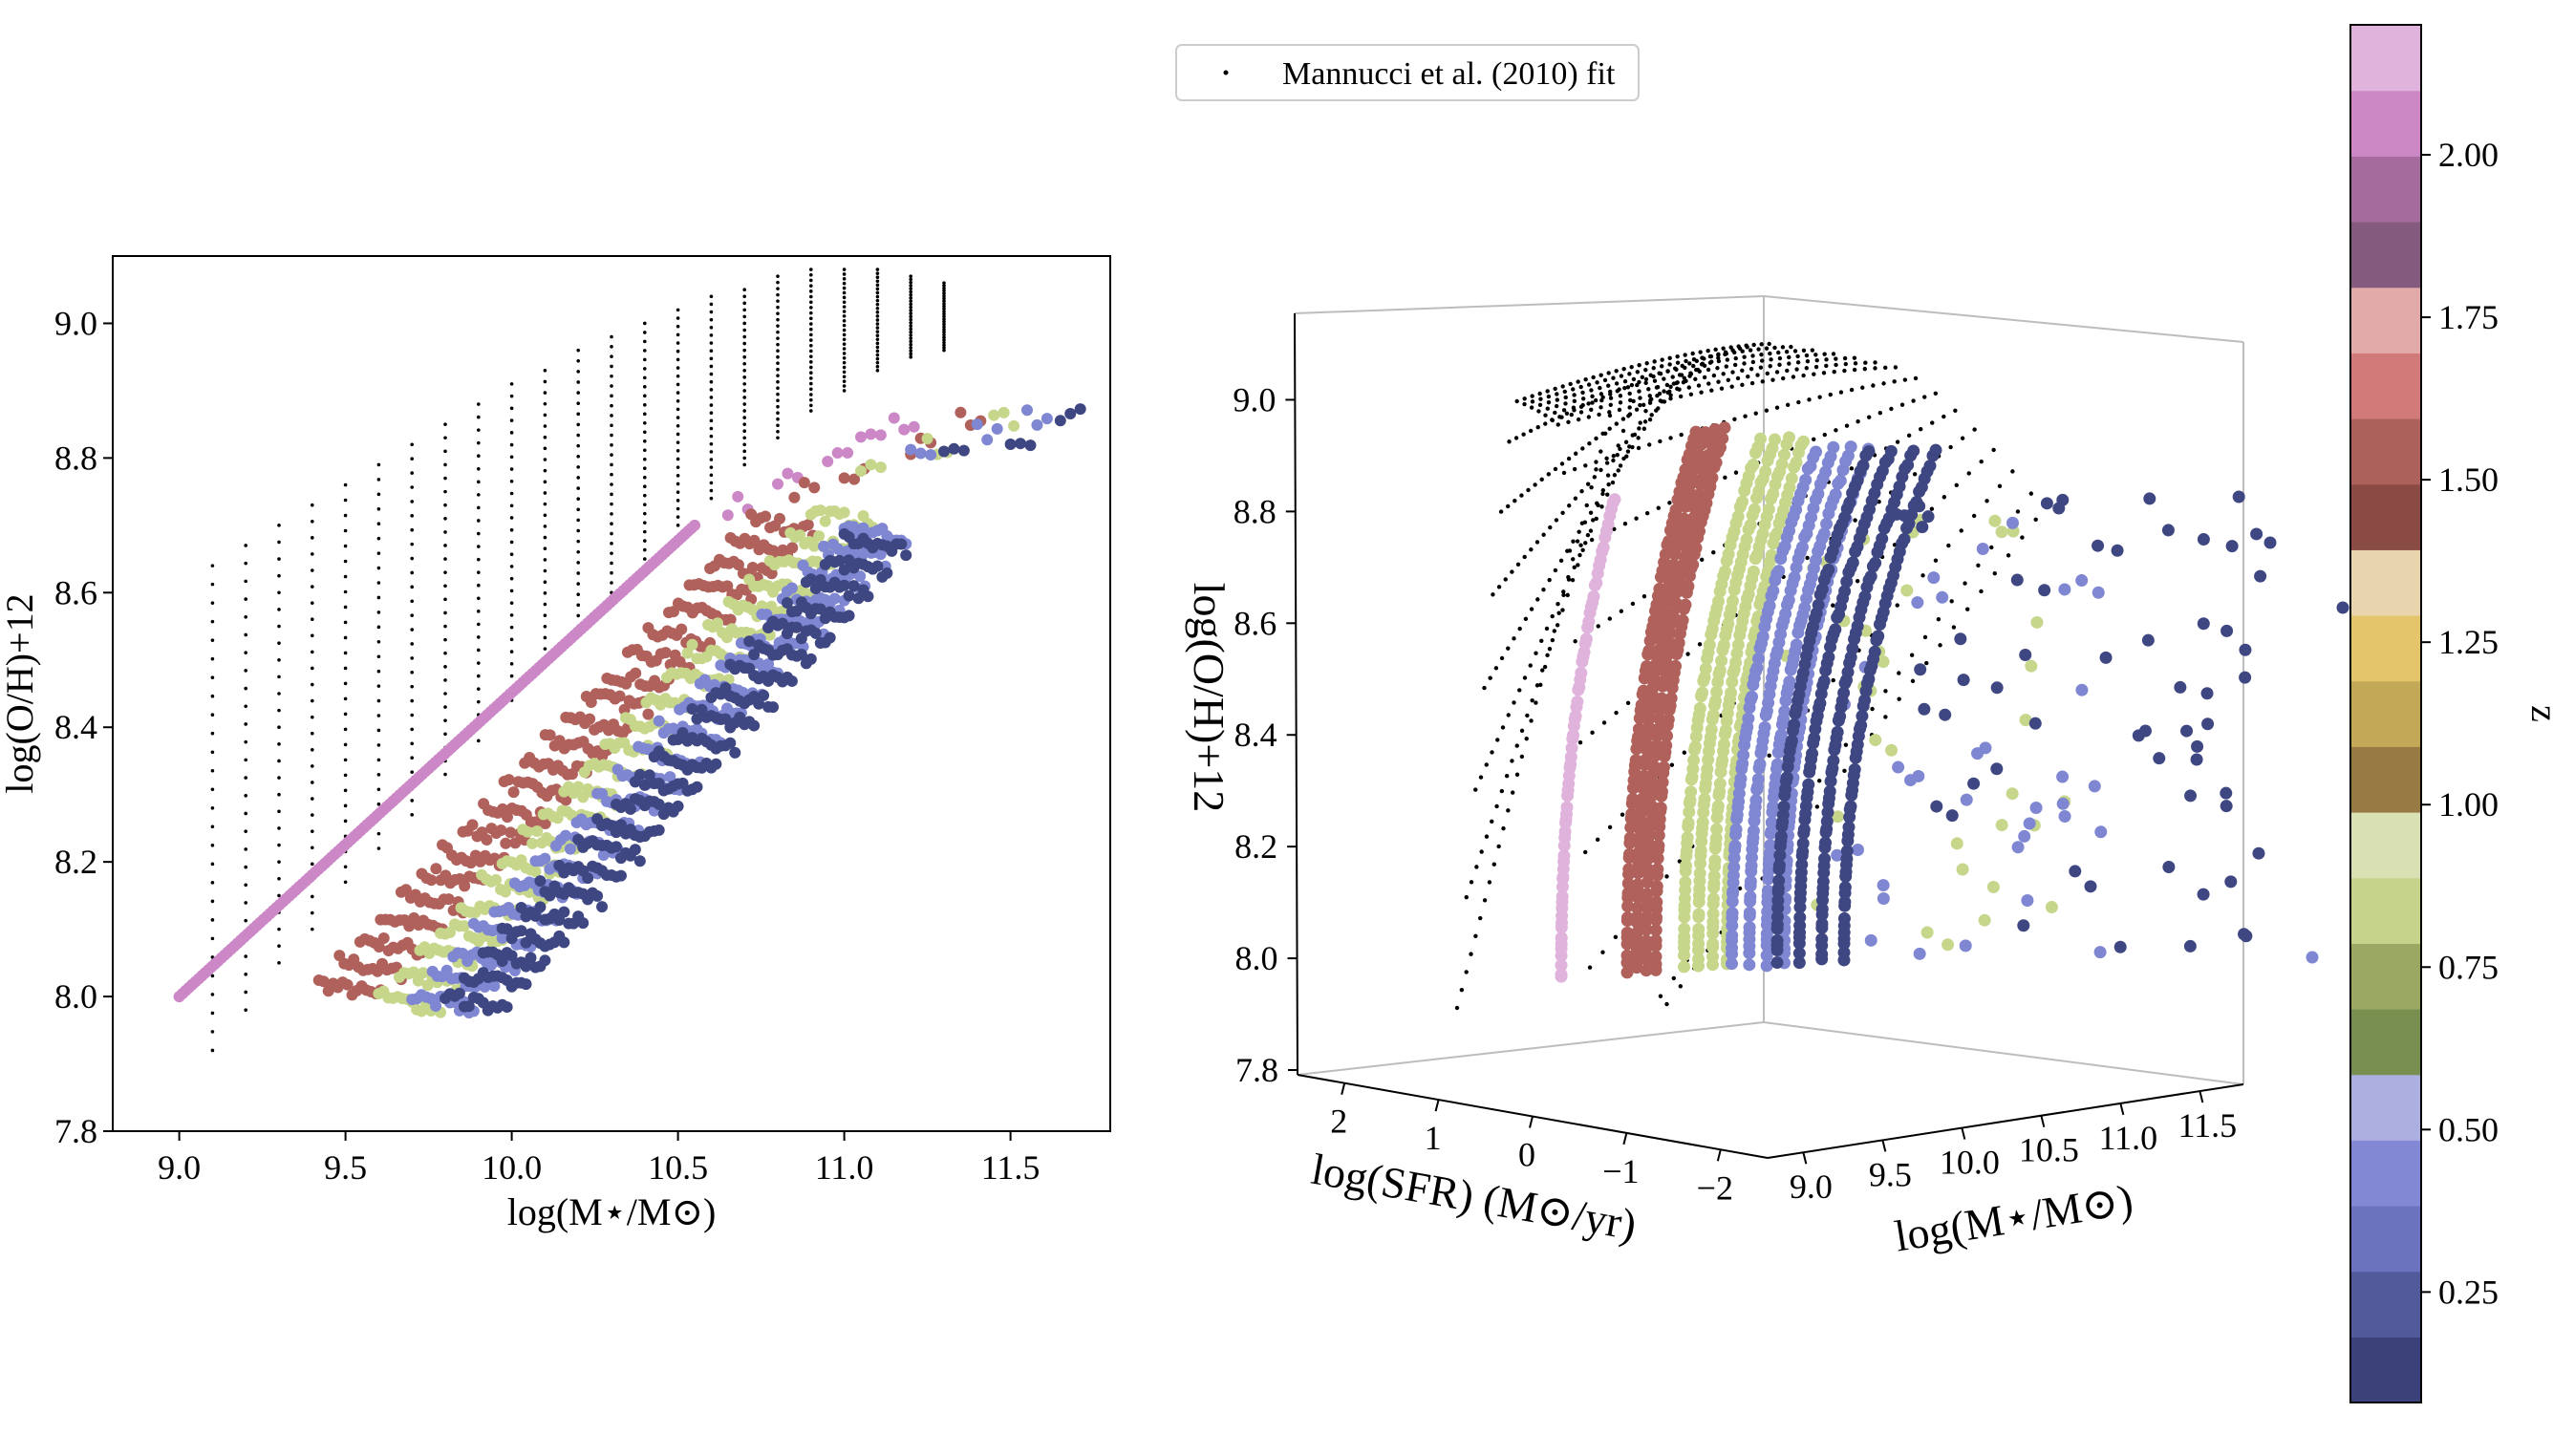 The width and height of the screenshot is (2553, 1456). I want to click on colorbar-tick-label: 0.75, so click(2468, 967).